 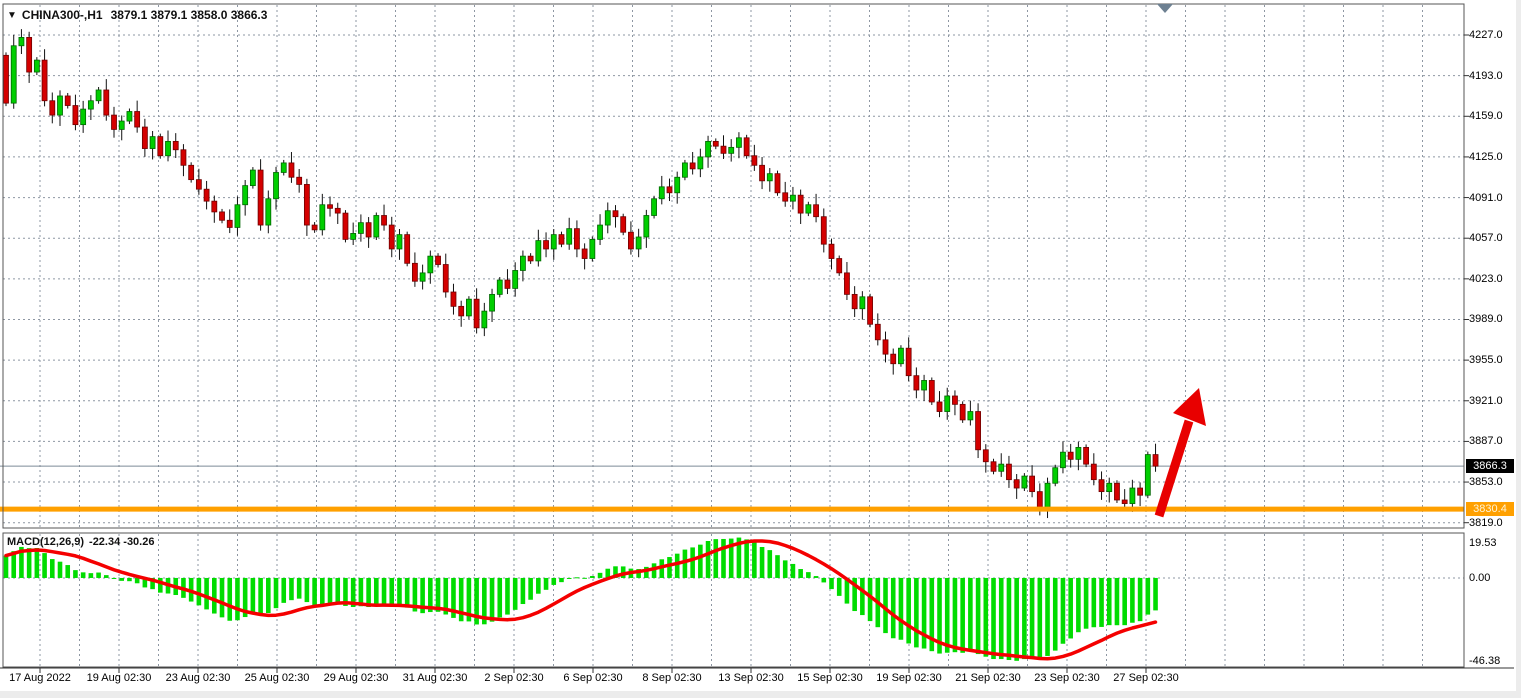 I want to click on up-arrow-annotation, so click(x=1180, y=453).